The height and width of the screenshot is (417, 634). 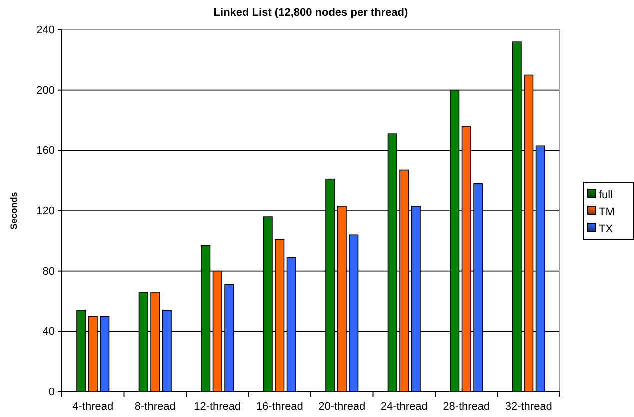 I want to click on x-tick-label: 8-thread, so click(x=155, y=407).